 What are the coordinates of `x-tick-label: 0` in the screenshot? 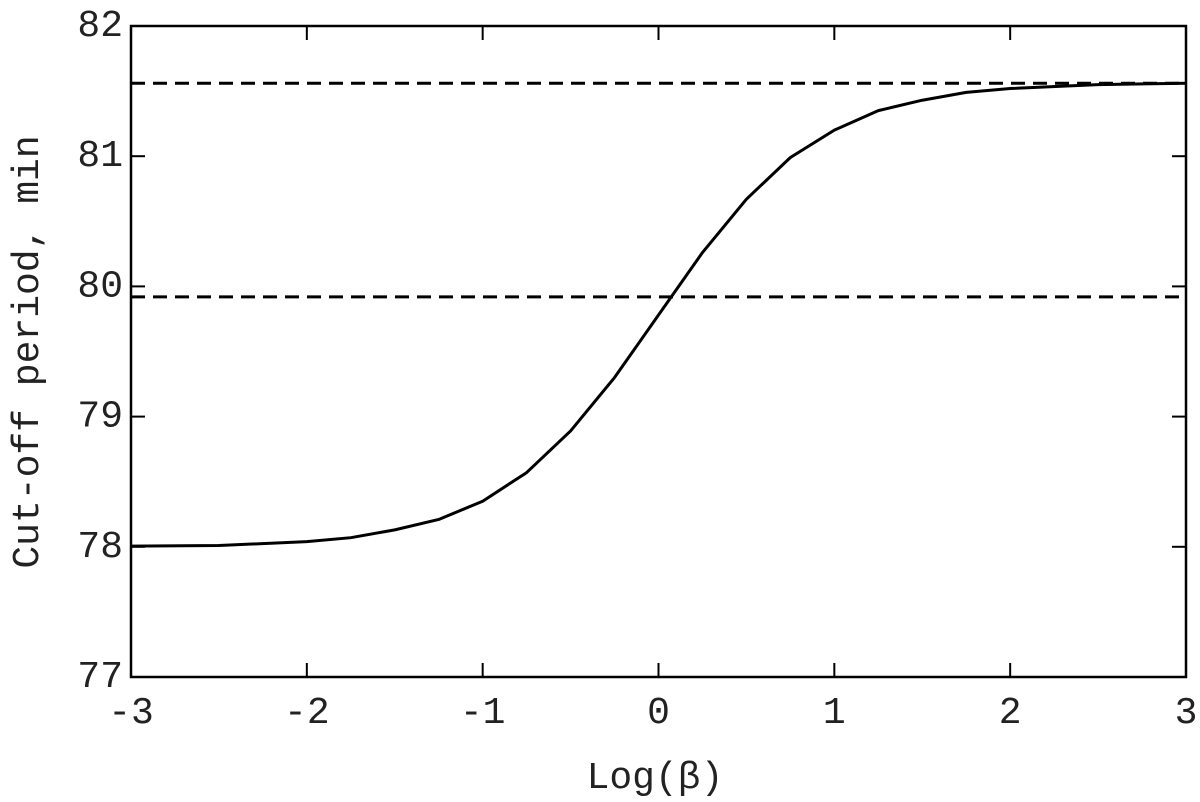 It's located at (658, 713).